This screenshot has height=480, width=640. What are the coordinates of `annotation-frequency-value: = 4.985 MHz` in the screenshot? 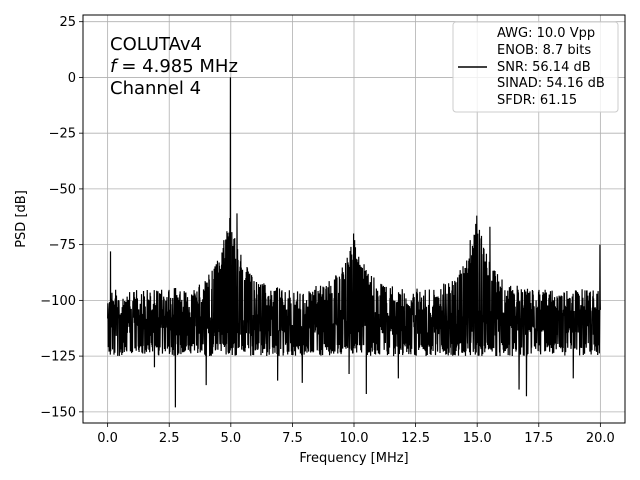 It's located at (179, 66).